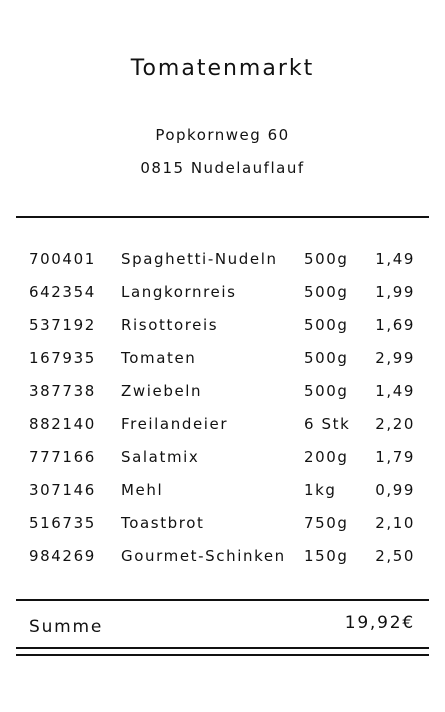  I want to click on item-price: 1,79, so click(395, 457).